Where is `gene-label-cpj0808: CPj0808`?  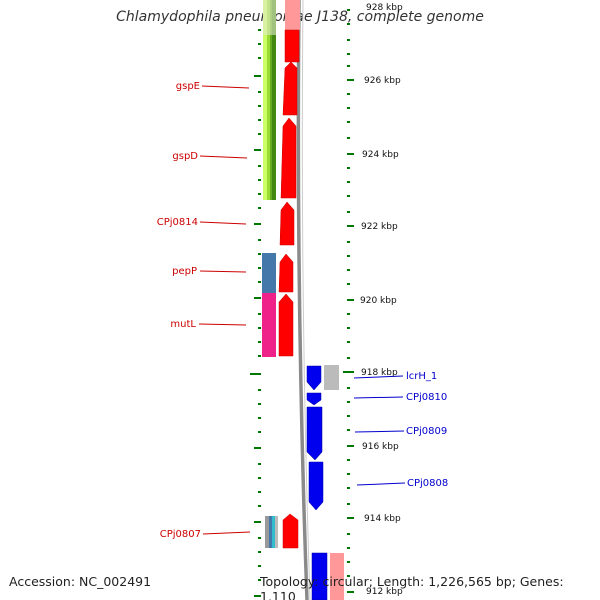
gene-label-cpj0808: CPj0808 is located at coordinates (427, 483).